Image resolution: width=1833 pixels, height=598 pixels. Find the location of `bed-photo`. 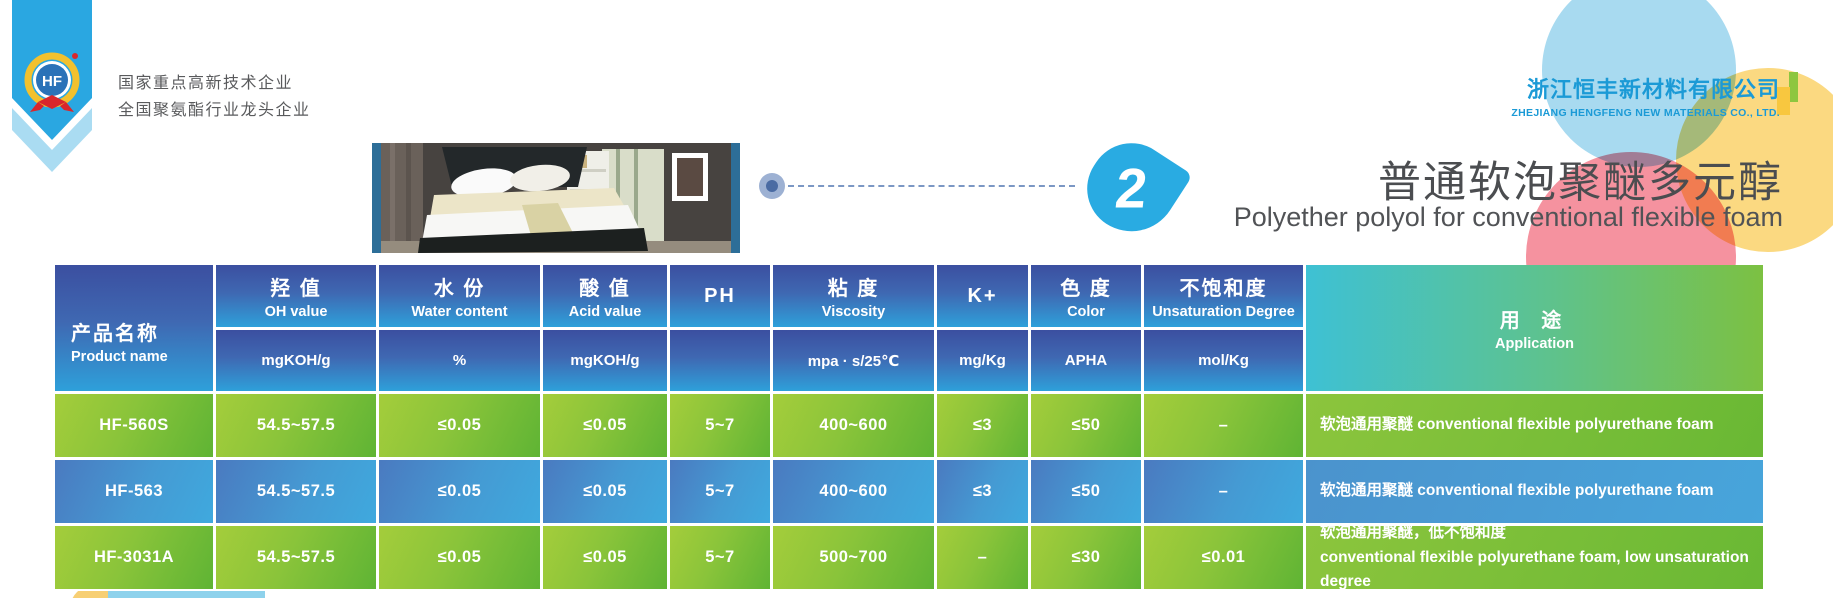

bed-photo is located at coordinates (556, 198).